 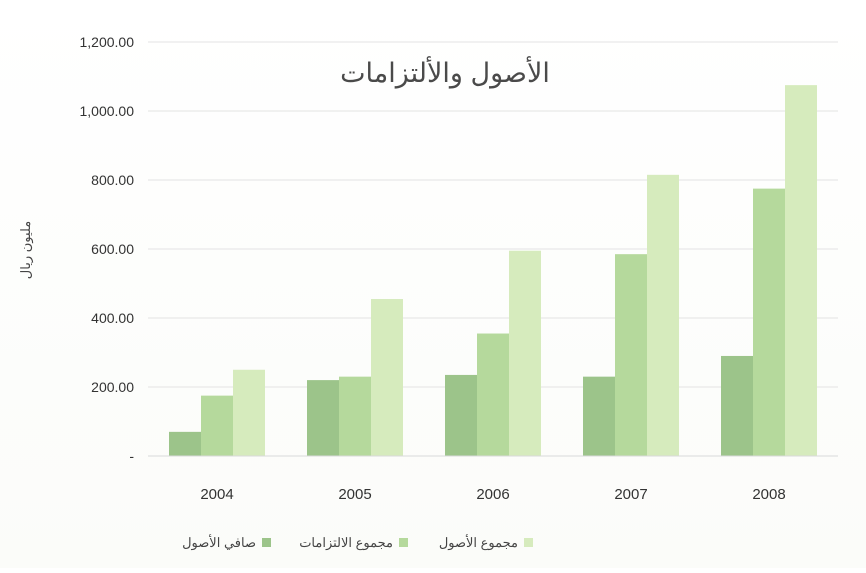 What do you see at coordinates (599, 416) in the screenshot?
I see `bar-series-1-2007` at bounding box center [599, 416].